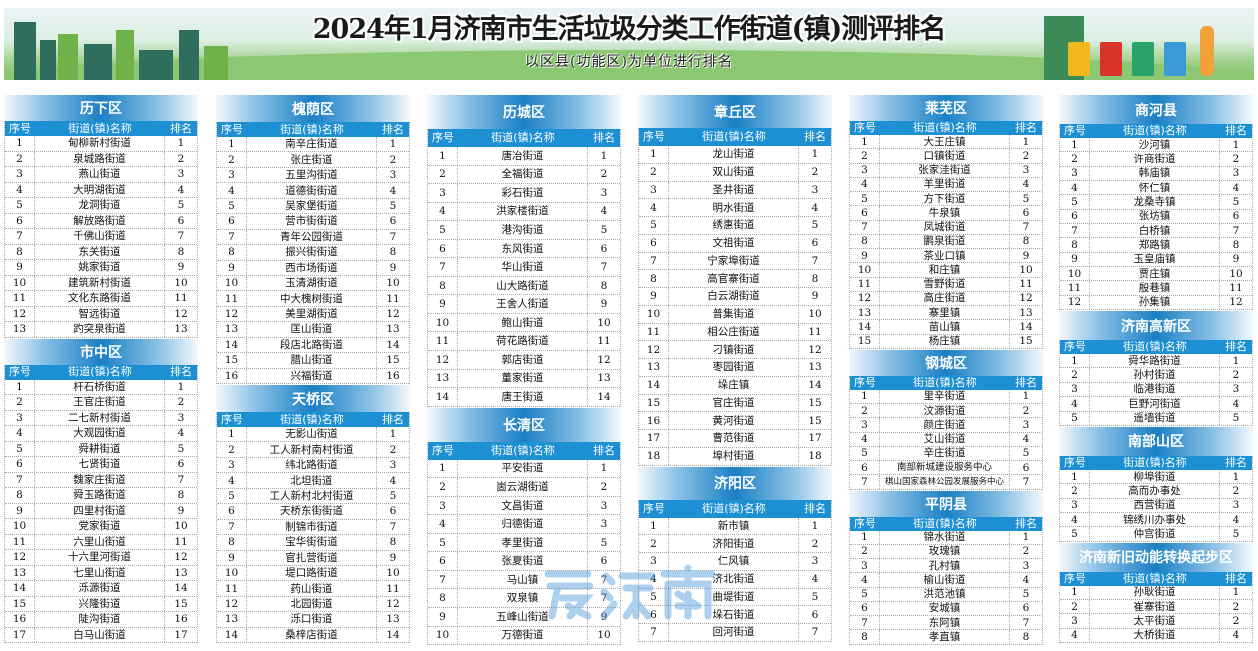  I want to click on cell-name: 孔村镇, so click(945, 566).